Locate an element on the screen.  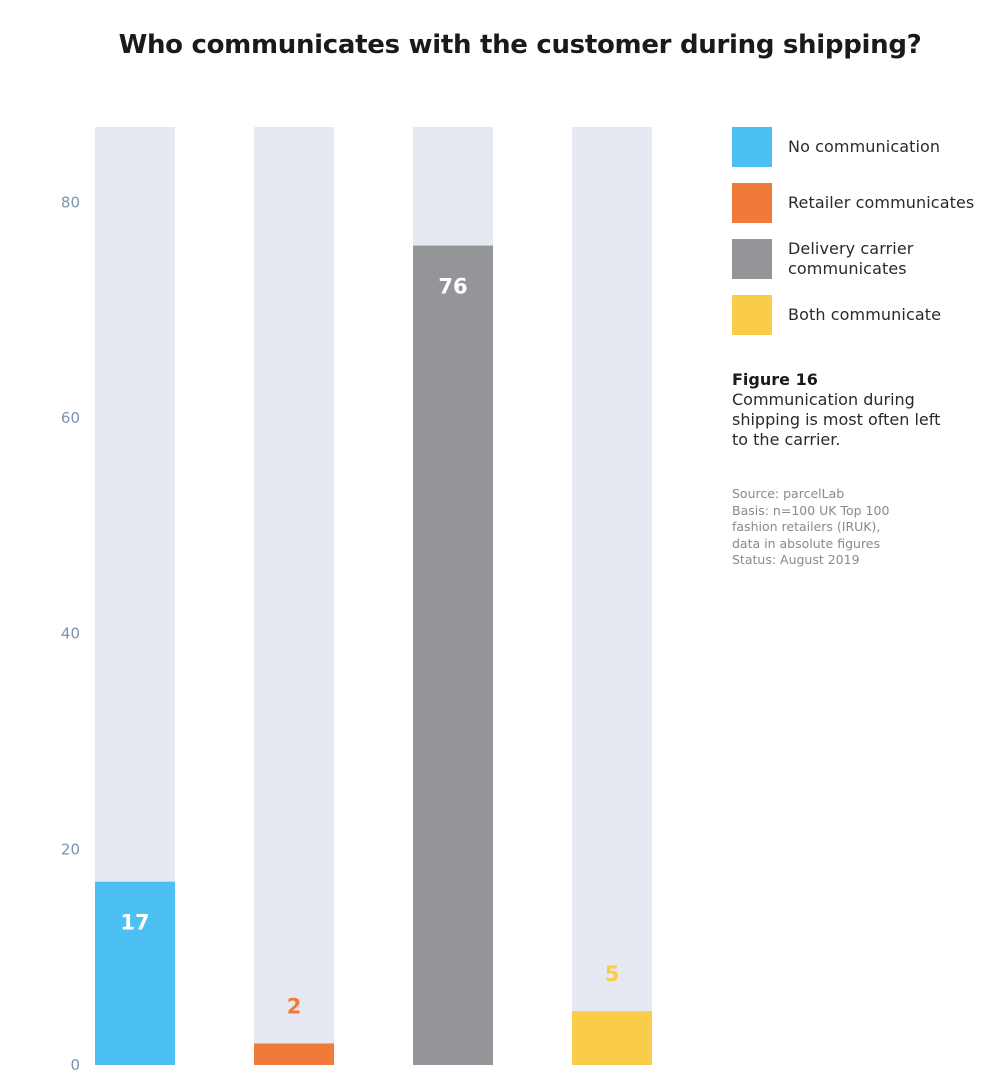
y-tick-label: 40 is located at coordinates (70, 634).